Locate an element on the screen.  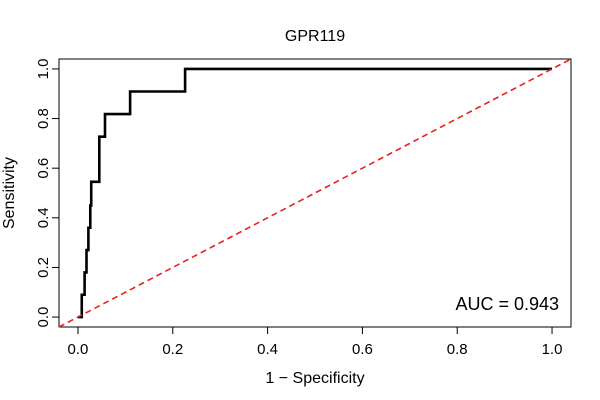
y-axis: 0.0 0.2 0.4 0.6 0.8 1.0 is located at coordinates (47, 193).